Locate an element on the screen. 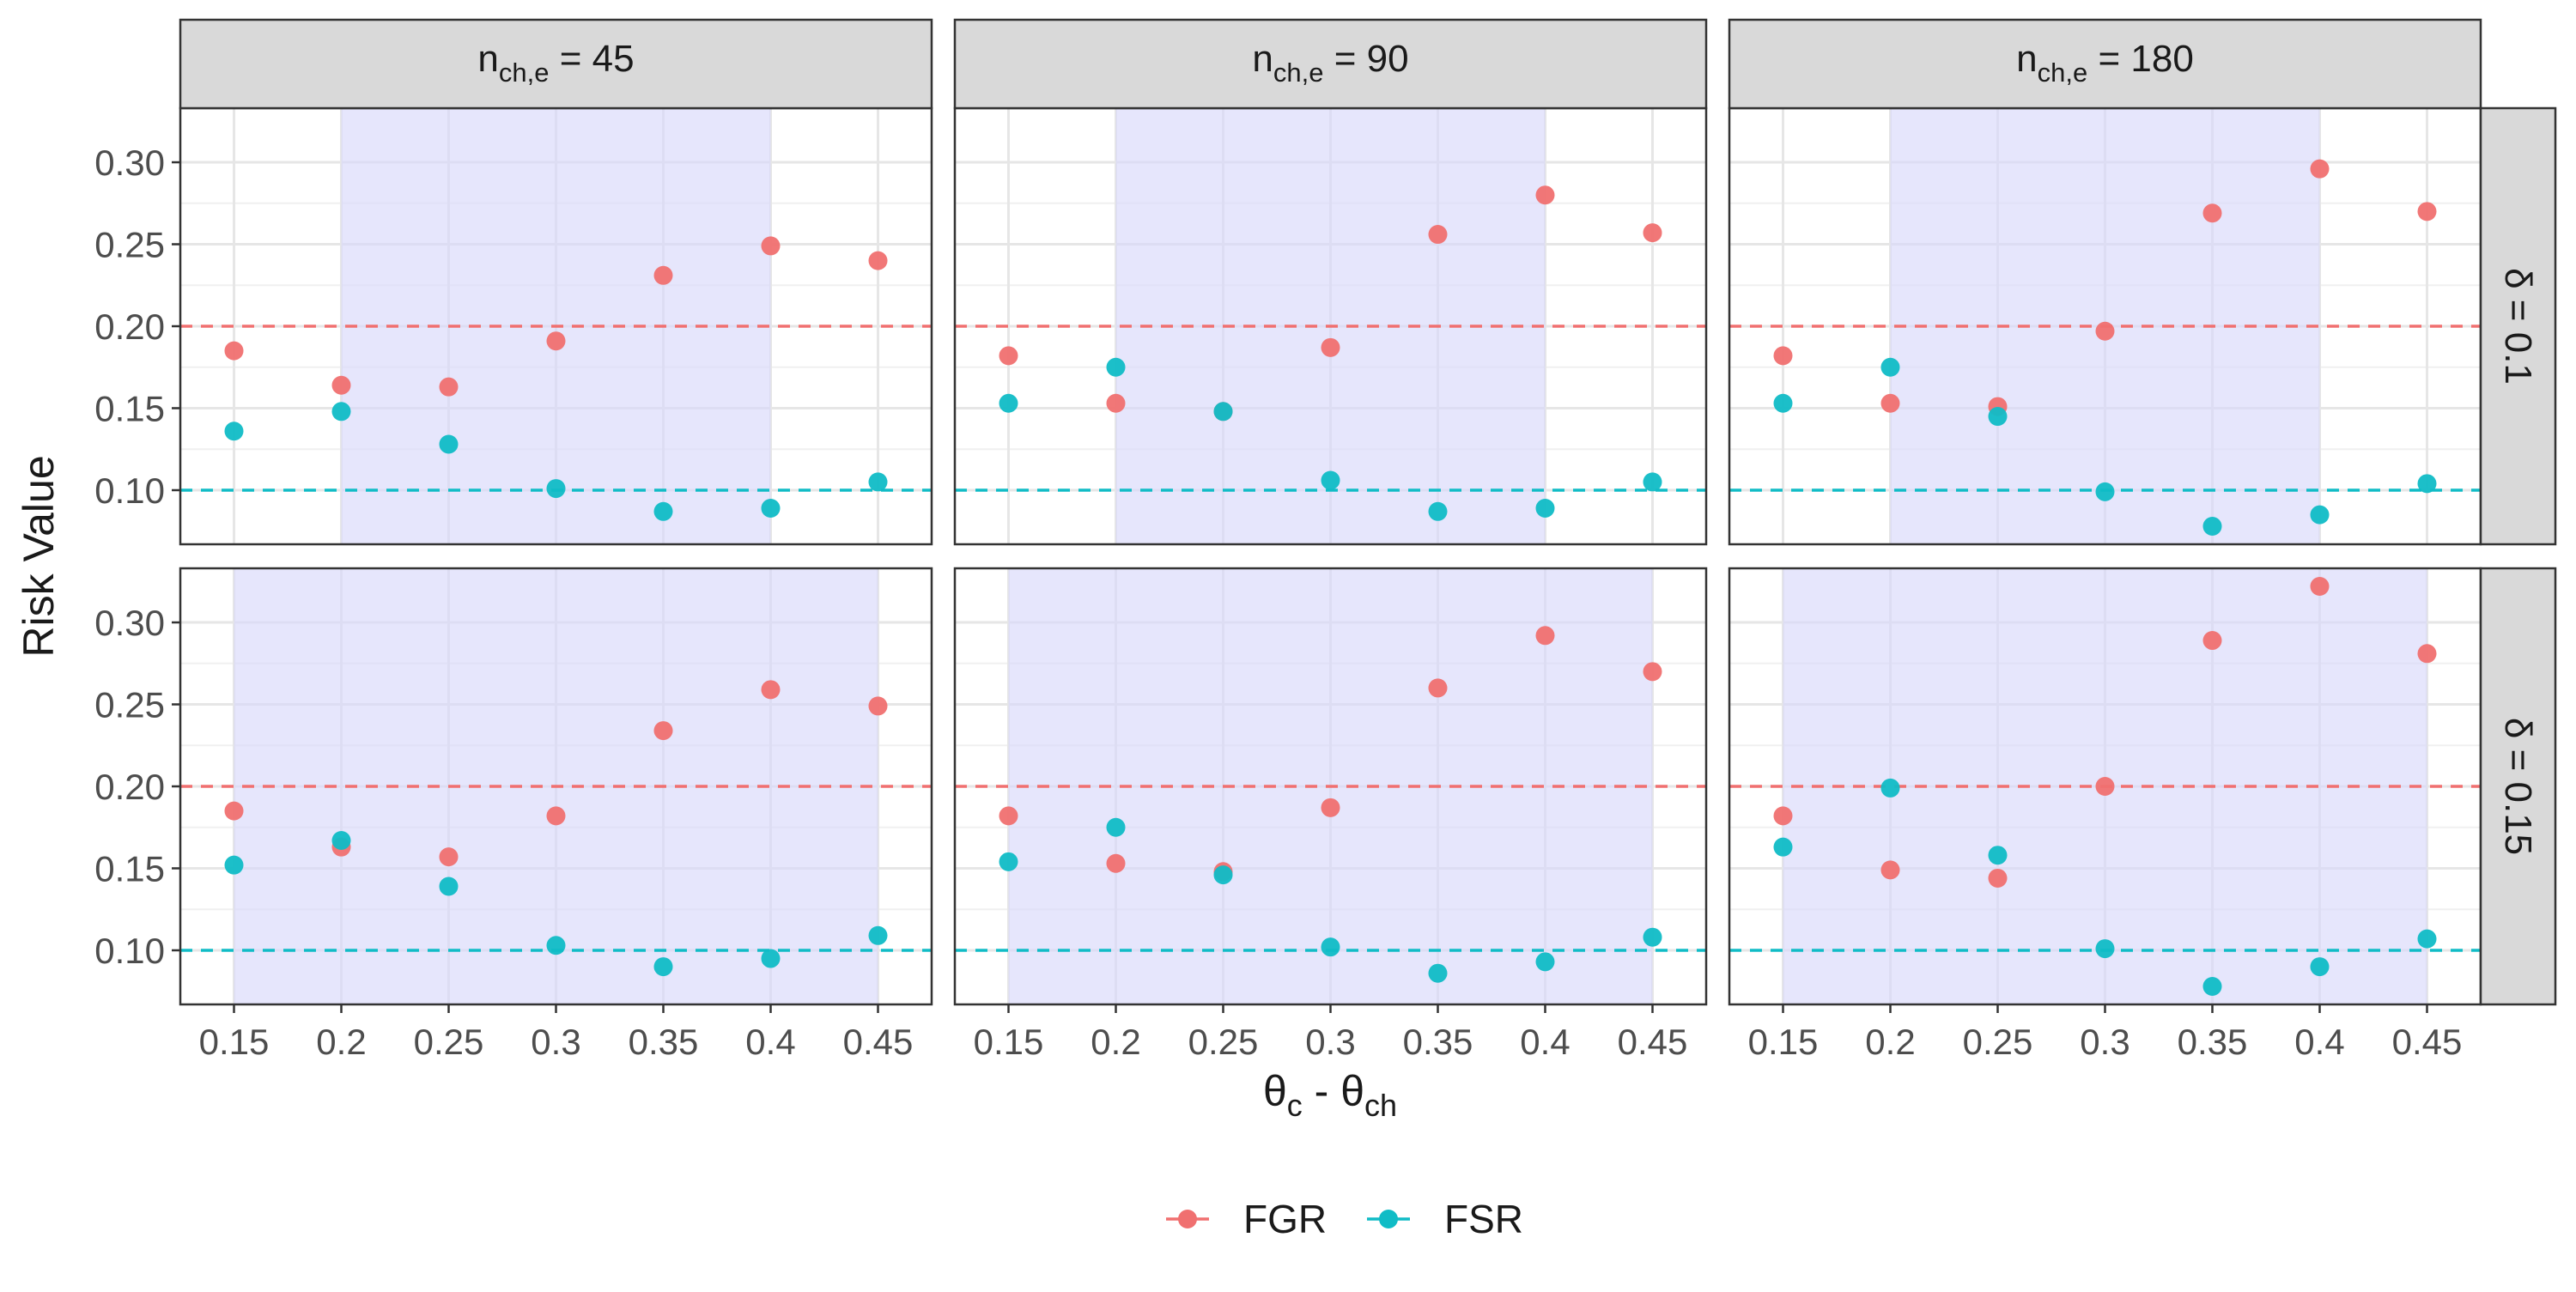  x-tick-label-c2-1: 0.2 is located at coordinates (1890, 1042).